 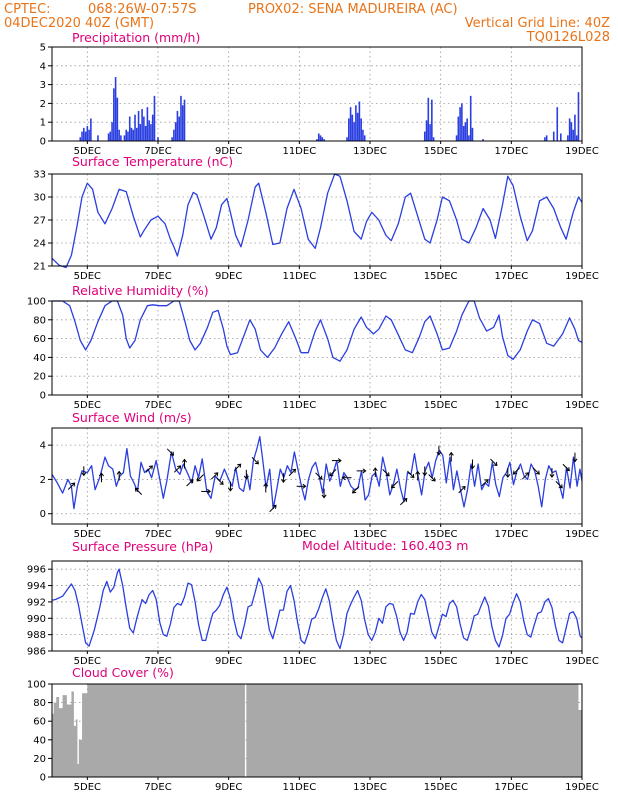 I want to click on pres-ytick-label: 988, so click(x=36, y=635).